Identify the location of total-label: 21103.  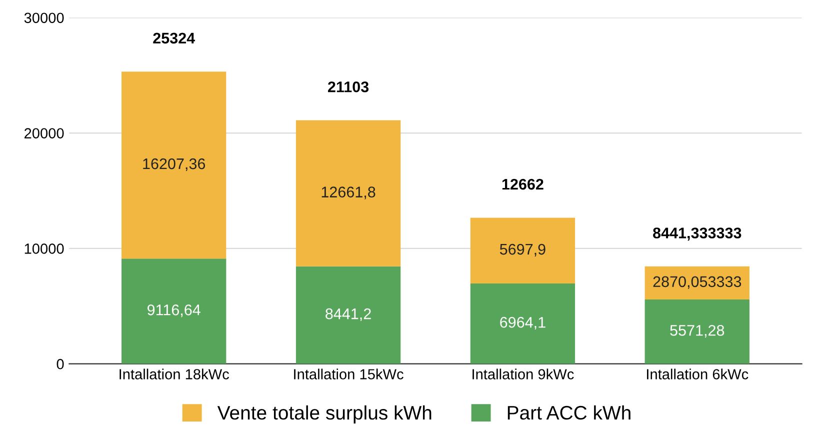
(348, 86).